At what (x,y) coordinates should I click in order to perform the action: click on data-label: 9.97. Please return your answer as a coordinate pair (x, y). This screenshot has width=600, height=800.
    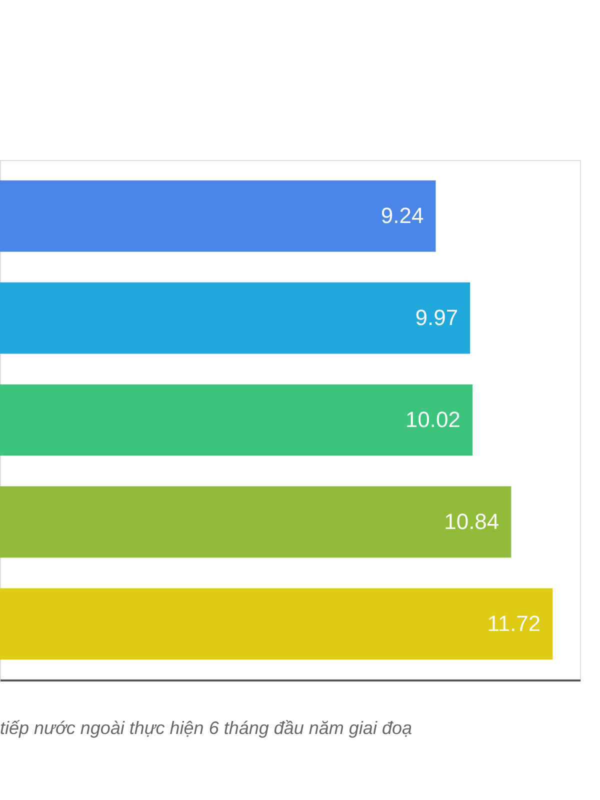
    Looking at the image, I should click on (436, 317).